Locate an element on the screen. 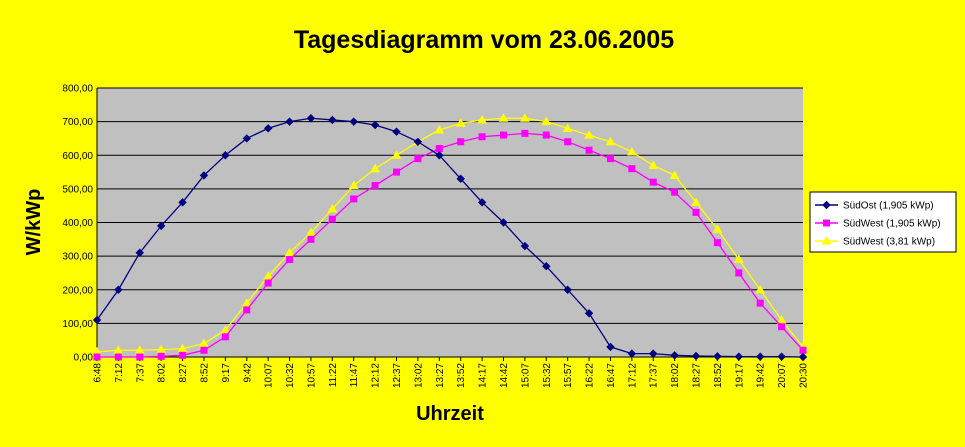 The image size is (965, 447). x-tick-label: 13:02 is located at coordinates (418, 375).